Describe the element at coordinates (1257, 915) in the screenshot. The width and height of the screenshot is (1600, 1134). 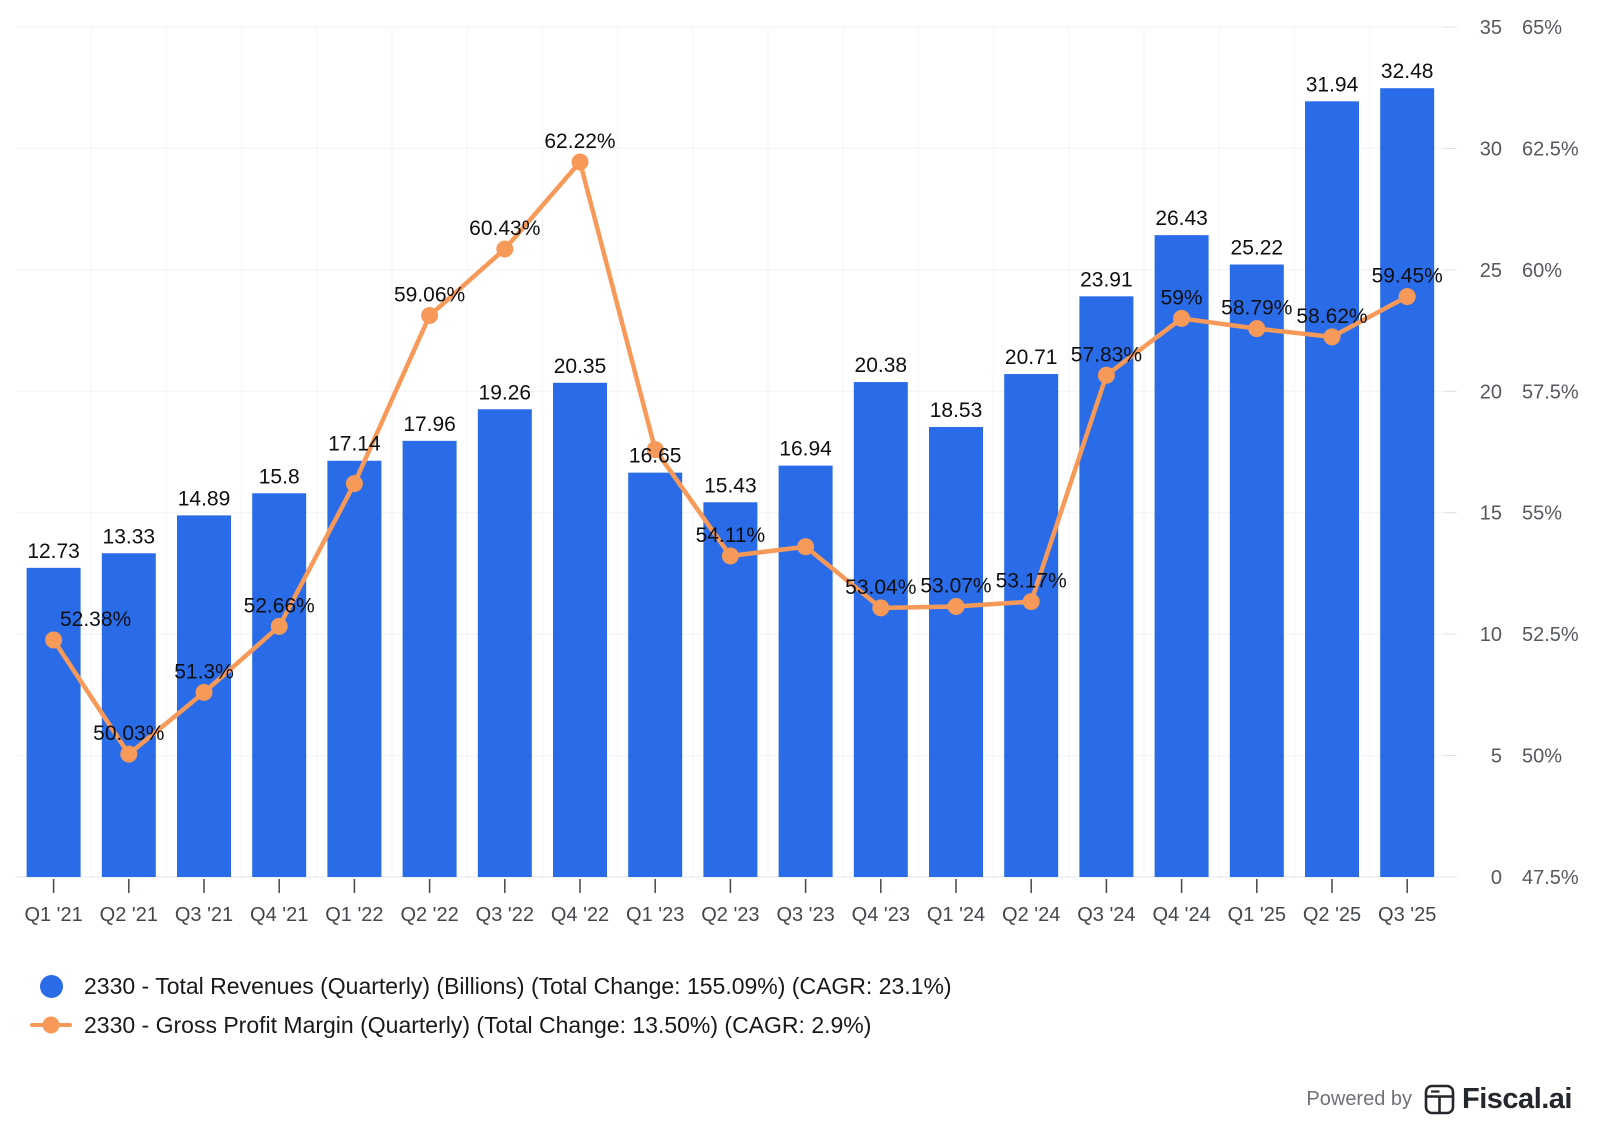
I see `x-axis-label: Q1 '25` at that location.